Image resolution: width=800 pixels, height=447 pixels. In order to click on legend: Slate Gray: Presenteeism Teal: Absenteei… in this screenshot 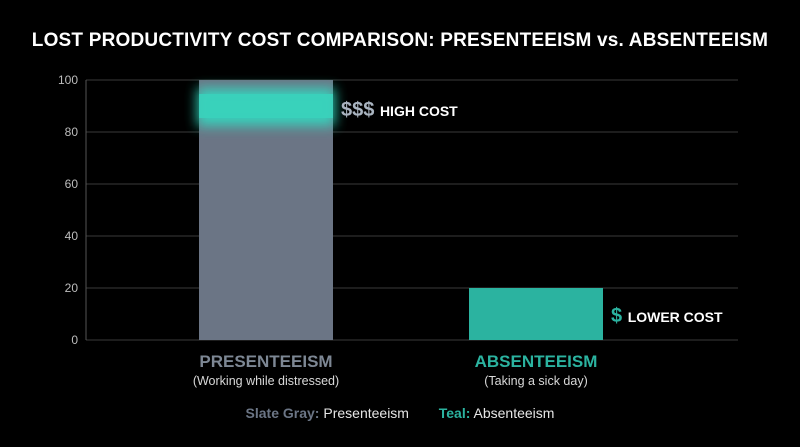, I will do `click(400, 413)`.